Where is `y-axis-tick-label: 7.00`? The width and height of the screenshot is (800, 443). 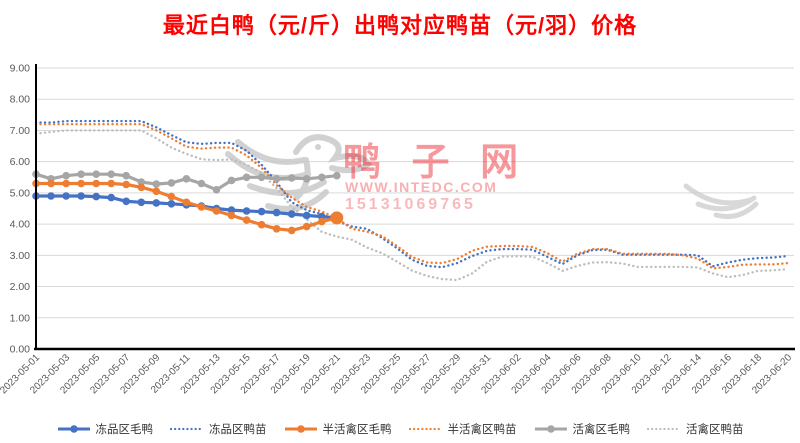 y-axis-tick-label: 7.00 is located at coordinates (20, 131).